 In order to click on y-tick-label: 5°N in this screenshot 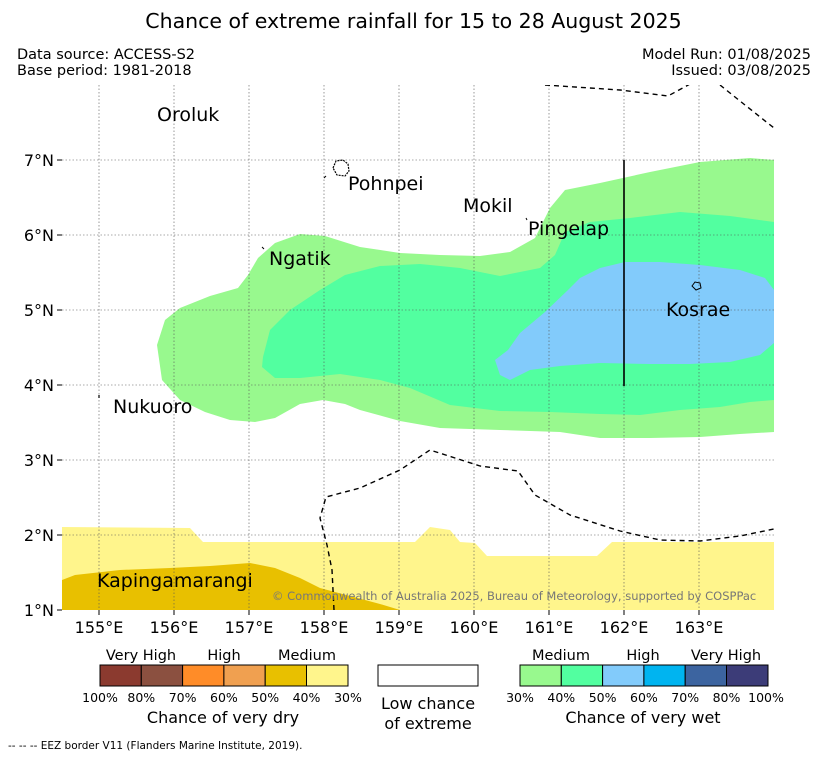, I will do `click(39, 310)`.